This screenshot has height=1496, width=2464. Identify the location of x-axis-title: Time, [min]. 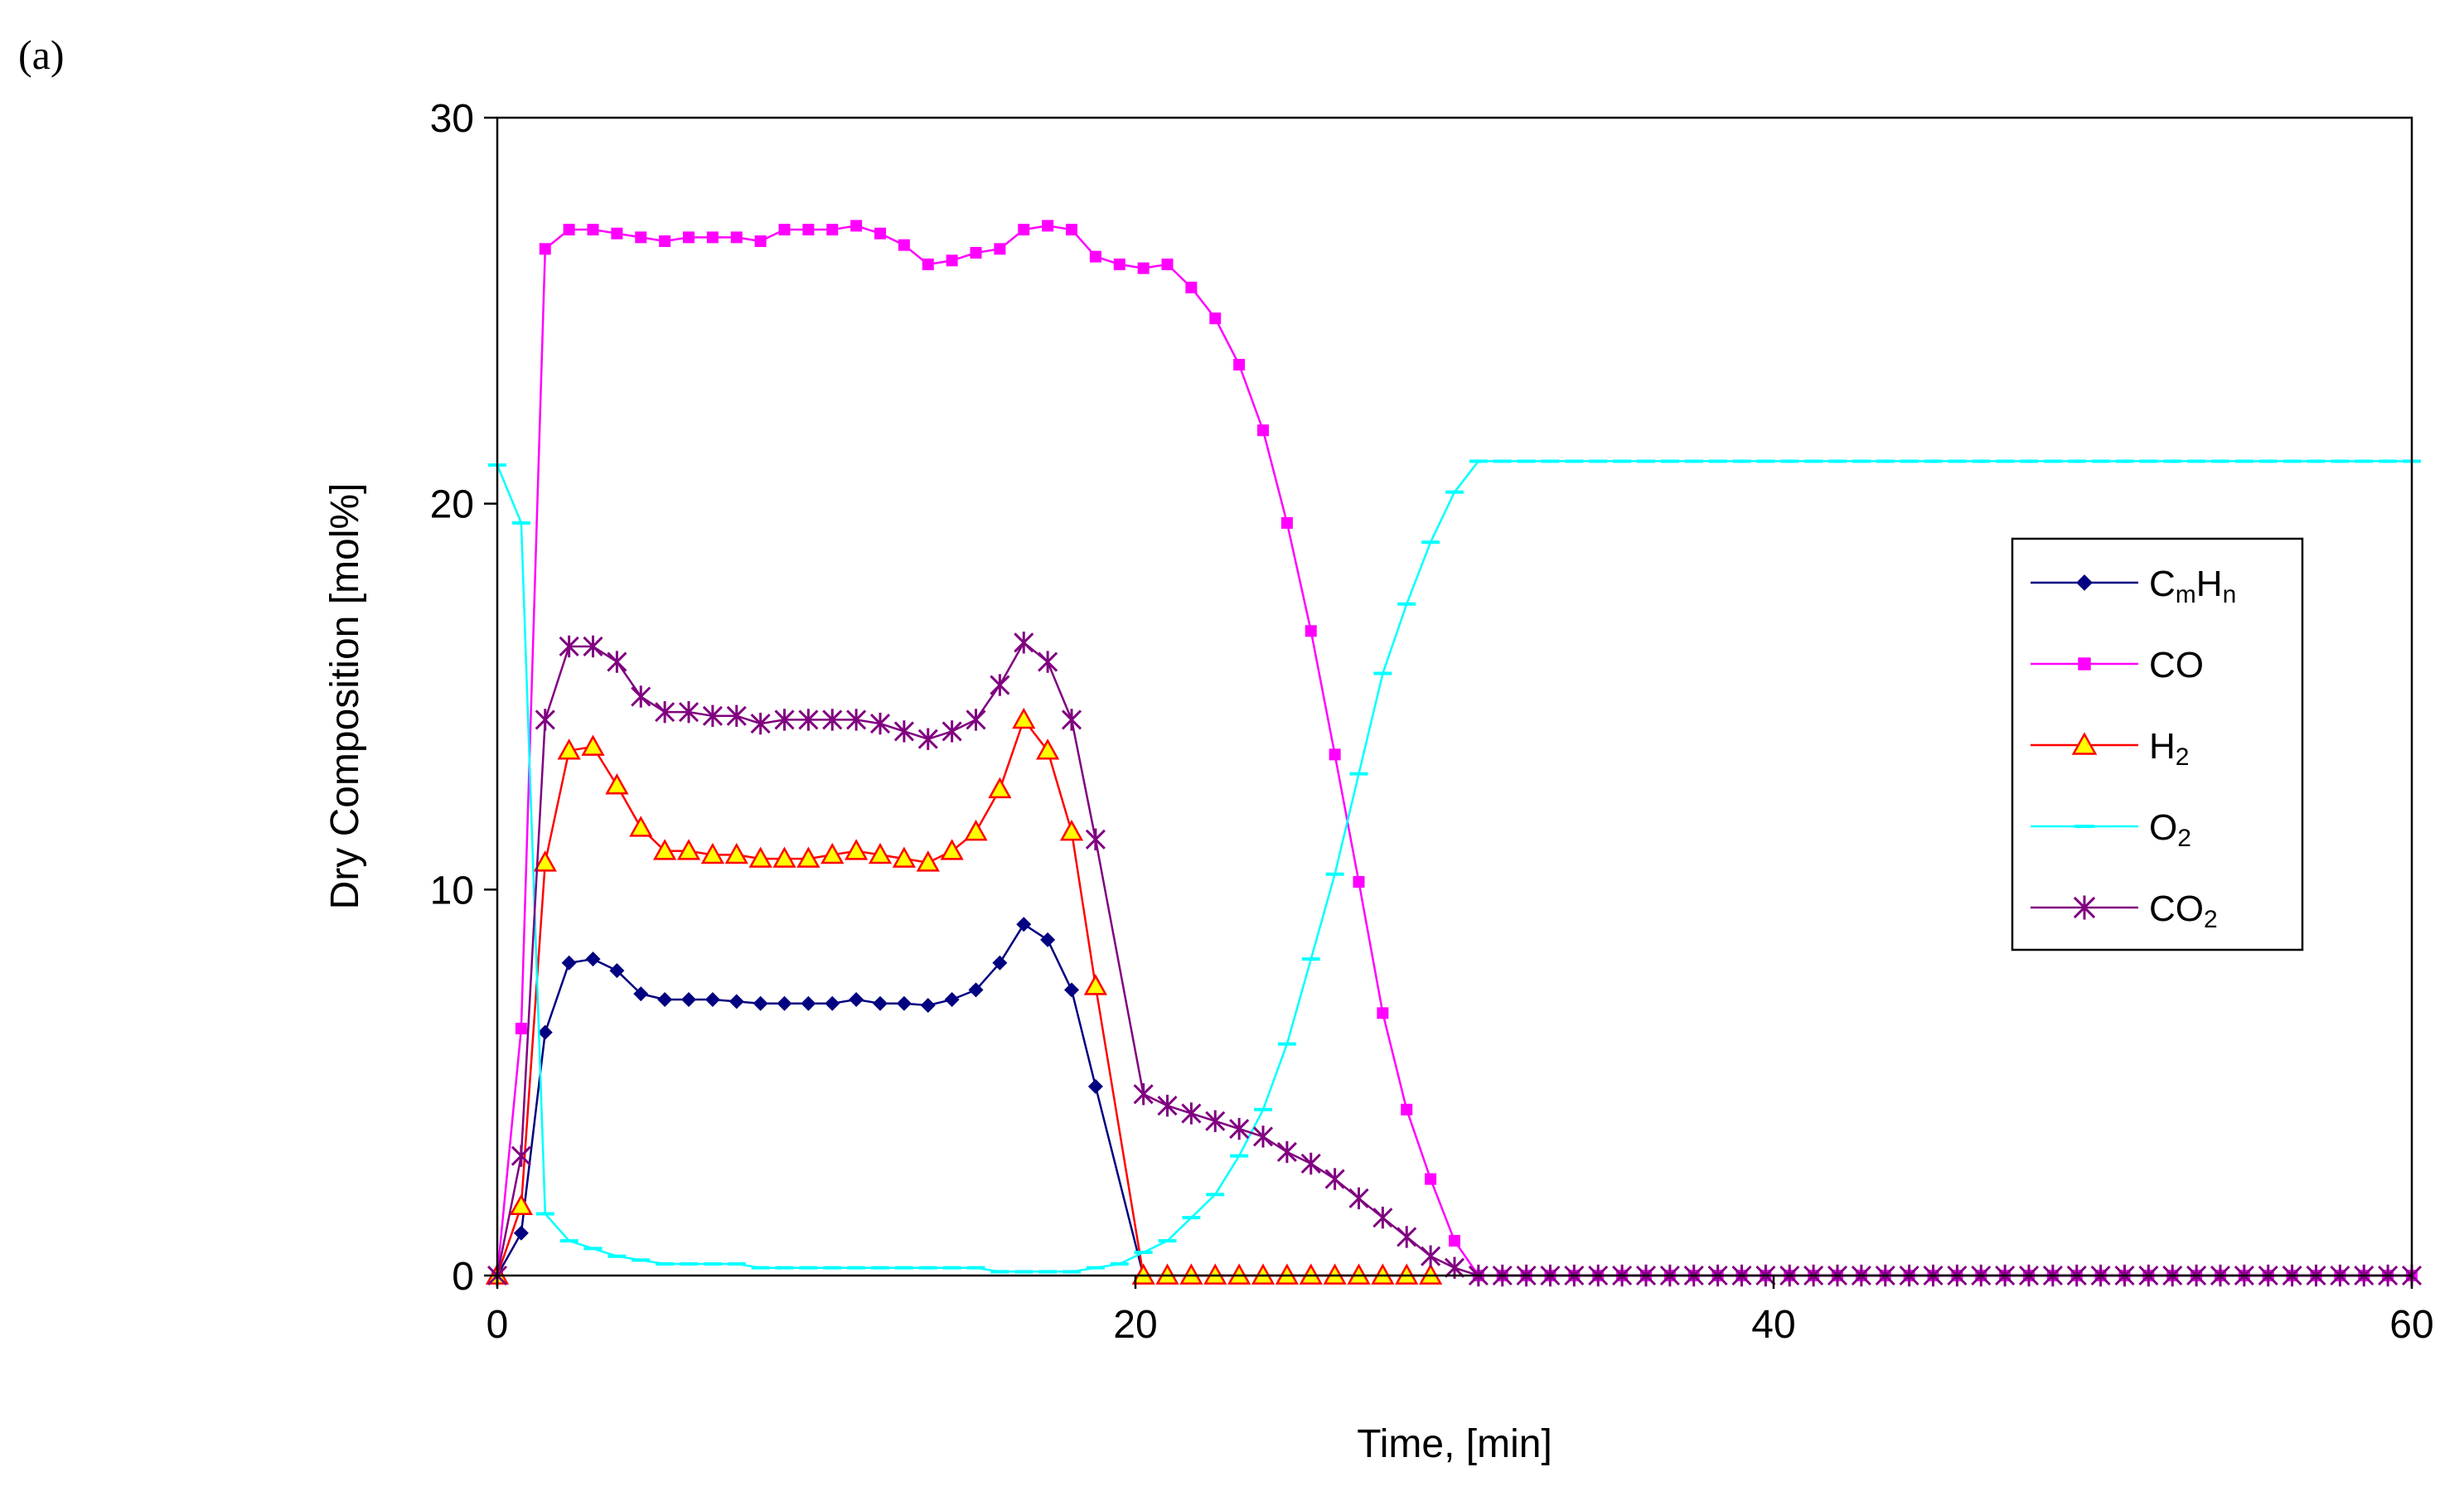
(1454, 1444).